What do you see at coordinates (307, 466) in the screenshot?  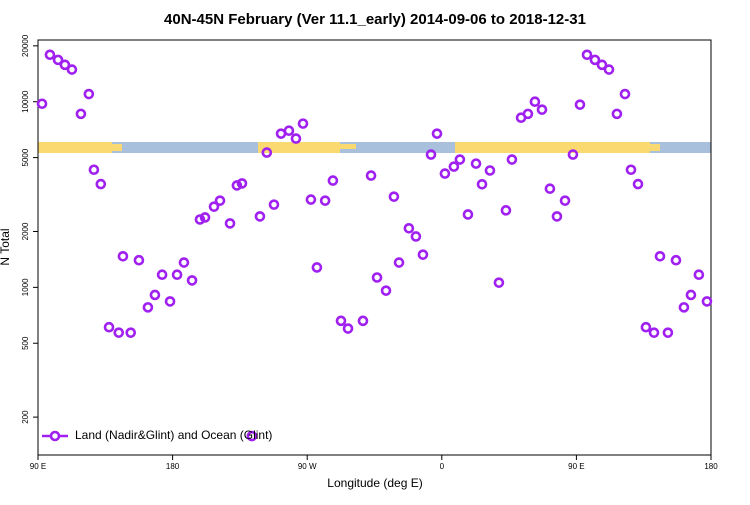 I see `x-tick-label: 90 W` at bounding box center [307, 466].